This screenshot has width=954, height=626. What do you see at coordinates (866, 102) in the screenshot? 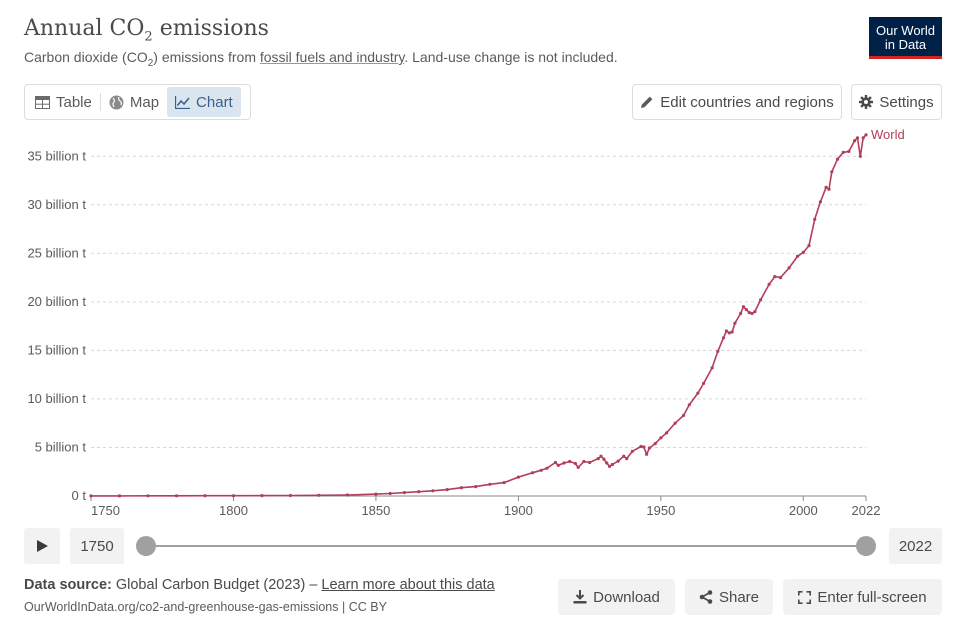
I see `gear-icon` at bounding box center [866, 102].